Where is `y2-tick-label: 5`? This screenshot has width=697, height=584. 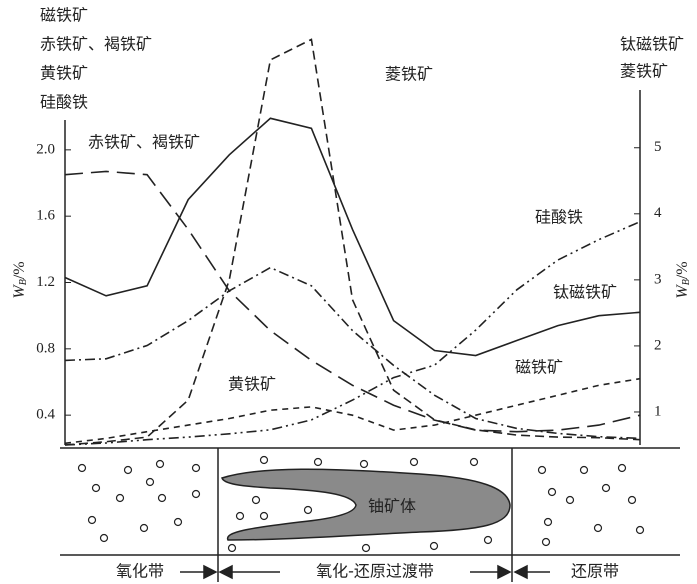
y2-tick-label: 5 is located at coordinates (658, 147).